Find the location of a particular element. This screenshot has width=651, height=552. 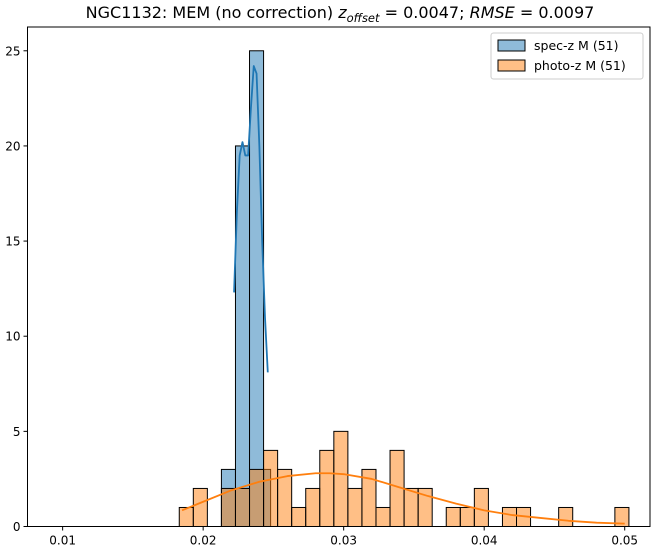

x-tick-label-0: 0.01 is located at coordinates (62, 541).